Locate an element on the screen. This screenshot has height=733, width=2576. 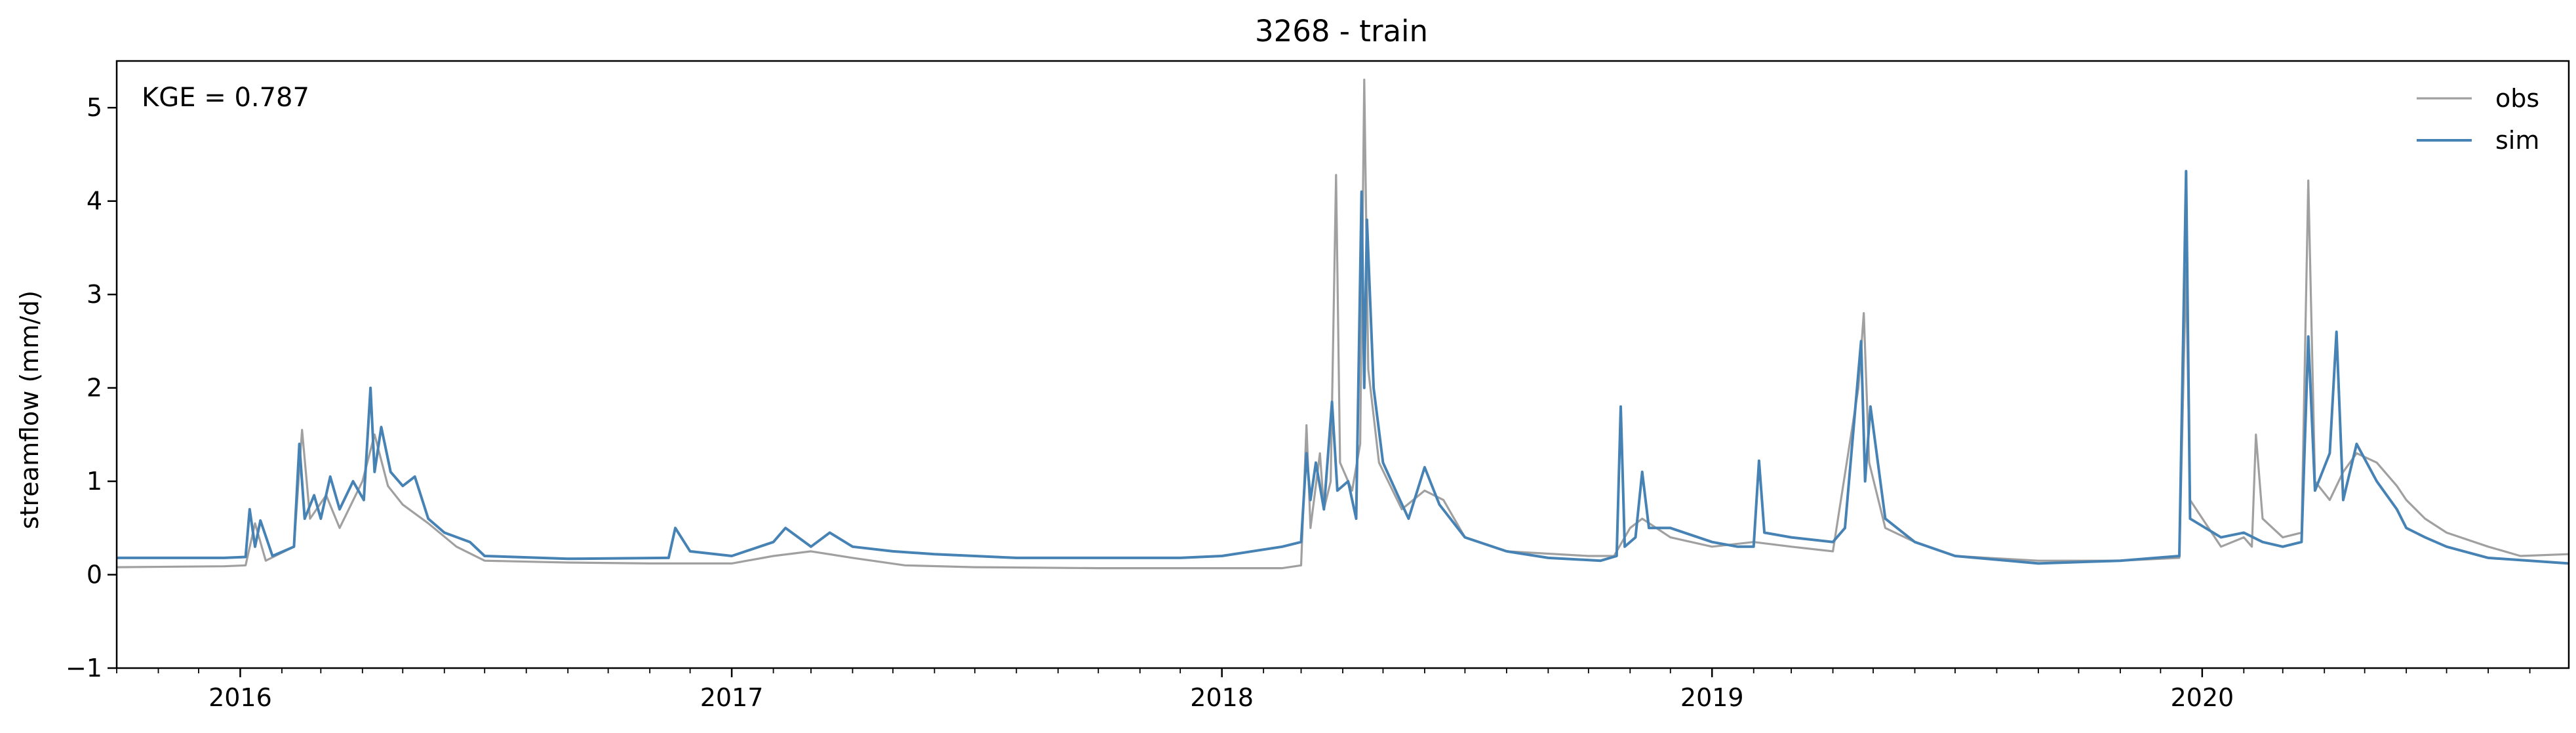
x-axis-ticks: 2016 2017 2018 2019 2020 is located at coordinates (1221, 690).